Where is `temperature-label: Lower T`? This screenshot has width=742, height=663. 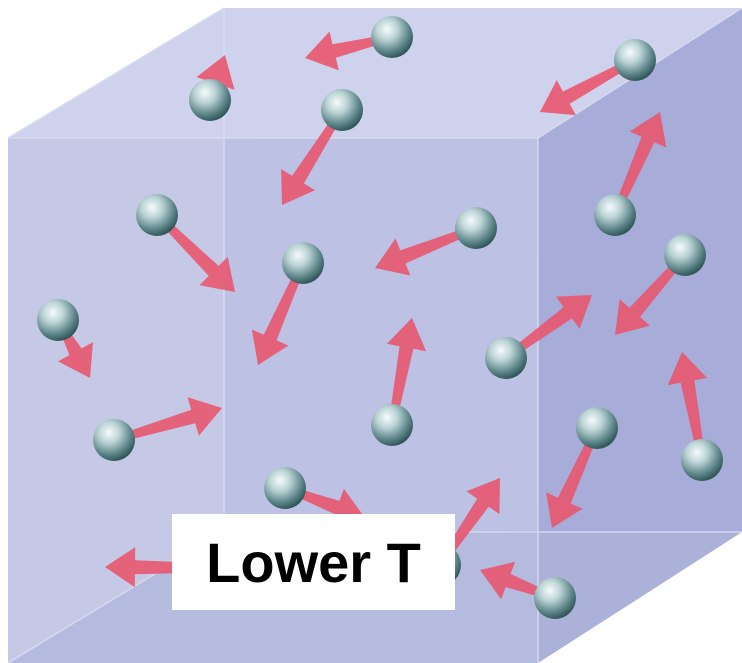 temperature-label: Lower T is located at coordinates (313, 562).